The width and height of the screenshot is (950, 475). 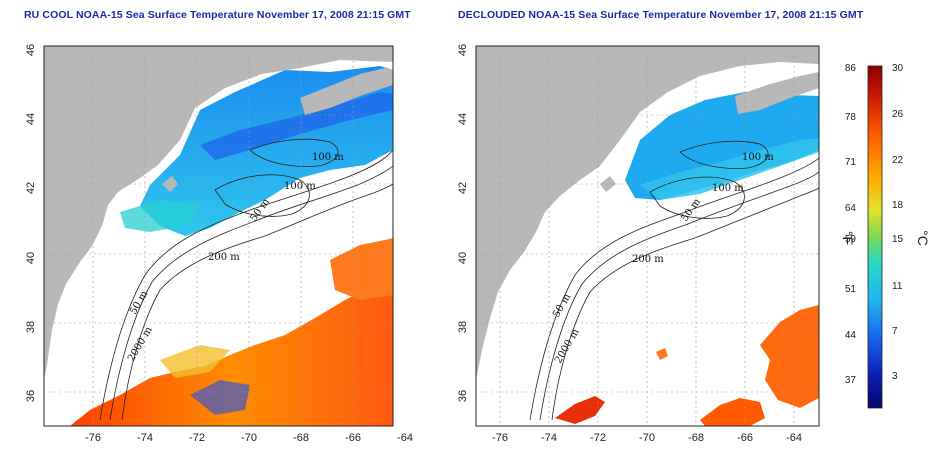 What do you see at coordinates (851, 117) in the screenshot?
I see `f-tick-label: 78` at bounding box center [851, 117].